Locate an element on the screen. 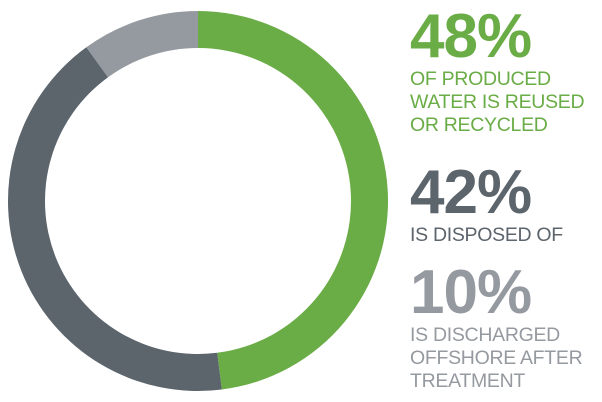 This screenshot has width=602, height=402. reused-percentage: 48% is located at coordinates (471, 36).